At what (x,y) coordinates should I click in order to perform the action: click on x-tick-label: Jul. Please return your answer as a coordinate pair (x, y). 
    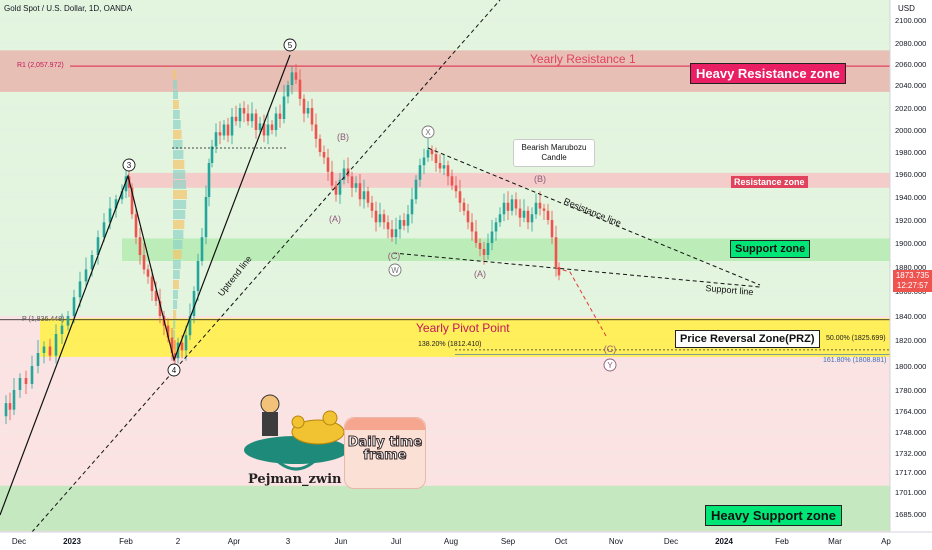
    Looking at the image, I should click on (396, 541).